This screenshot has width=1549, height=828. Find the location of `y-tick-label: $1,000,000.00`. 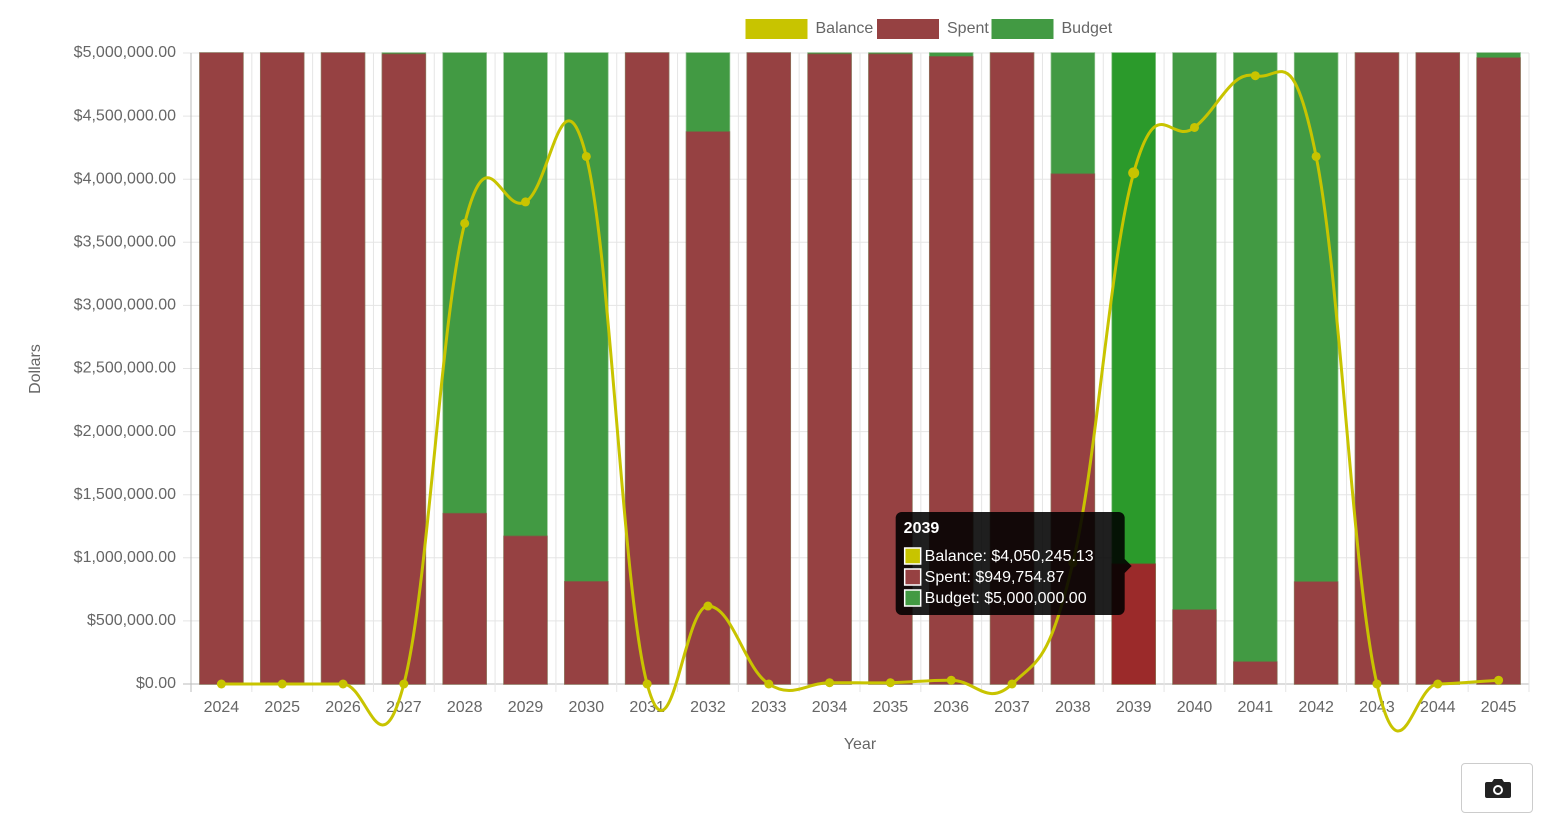

y-tick-label: $1,000,000.00 is located at coordinates (125, 557).